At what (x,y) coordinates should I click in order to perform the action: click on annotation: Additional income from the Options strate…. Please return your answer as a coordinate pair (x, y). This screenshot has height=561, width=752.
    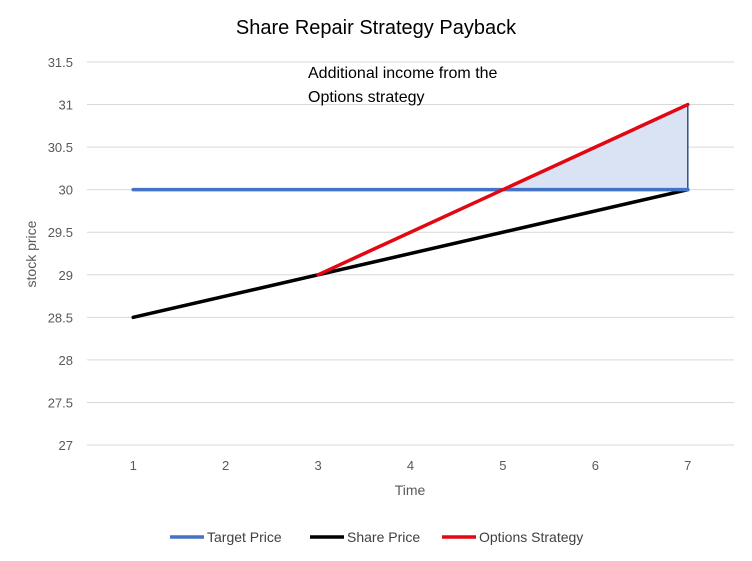
    Looking at the image, I should click on (403, 85).